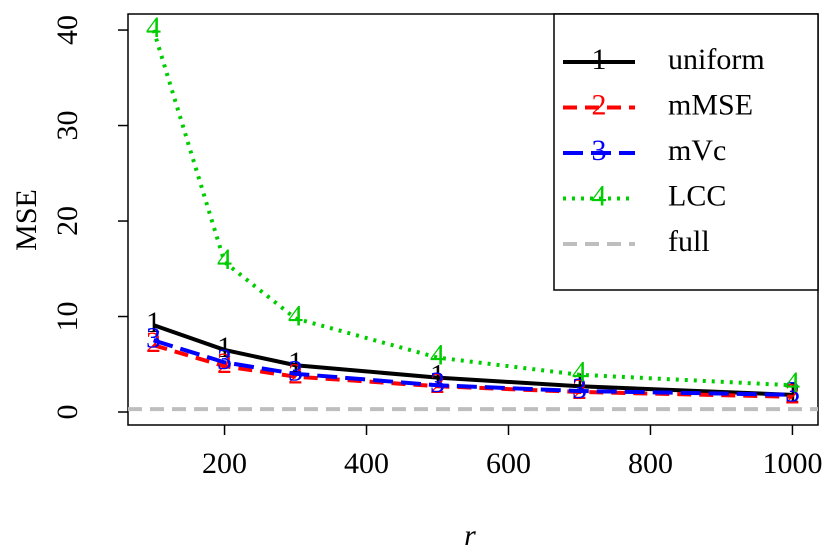  Describe the element at coordinates (366, 463) in the screenshot. I see `x-tick-label: 400` at that location.